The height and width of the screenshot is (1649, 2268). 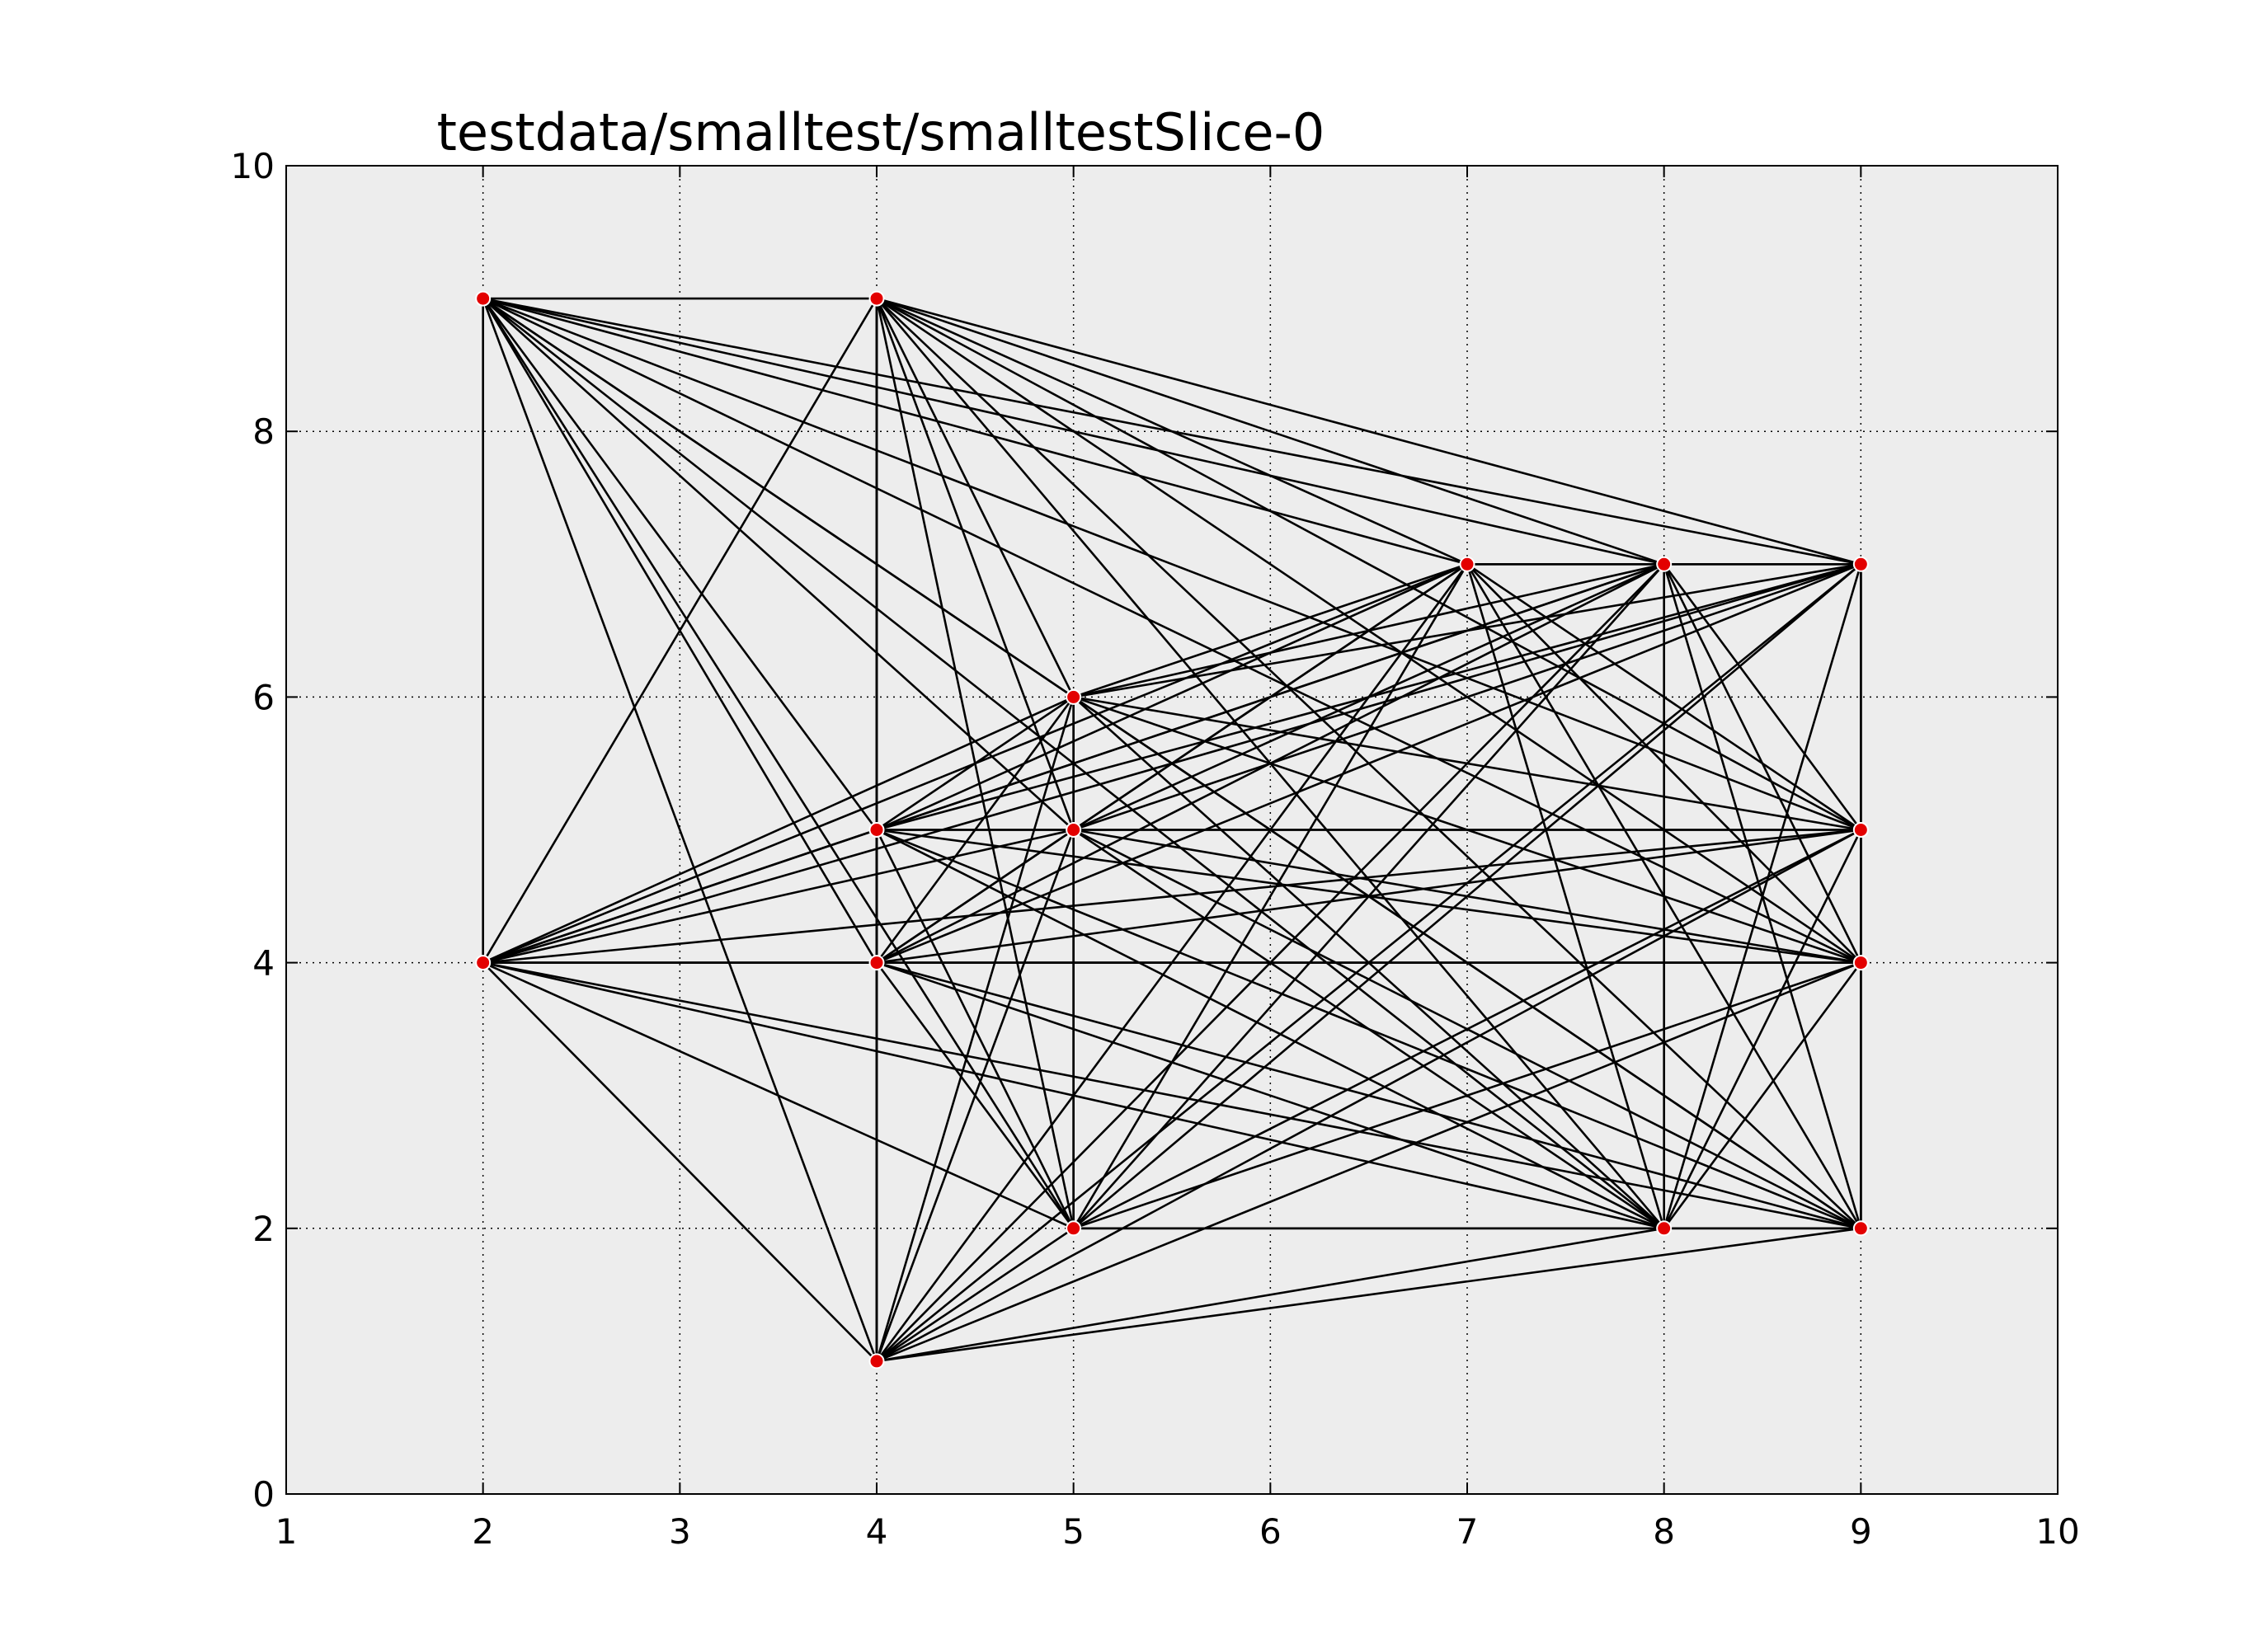 What do you see at coordinates (1861, 1531) in the screenshot?
I see `x-tick-label: 9` at bounding box center [1861, 1531].